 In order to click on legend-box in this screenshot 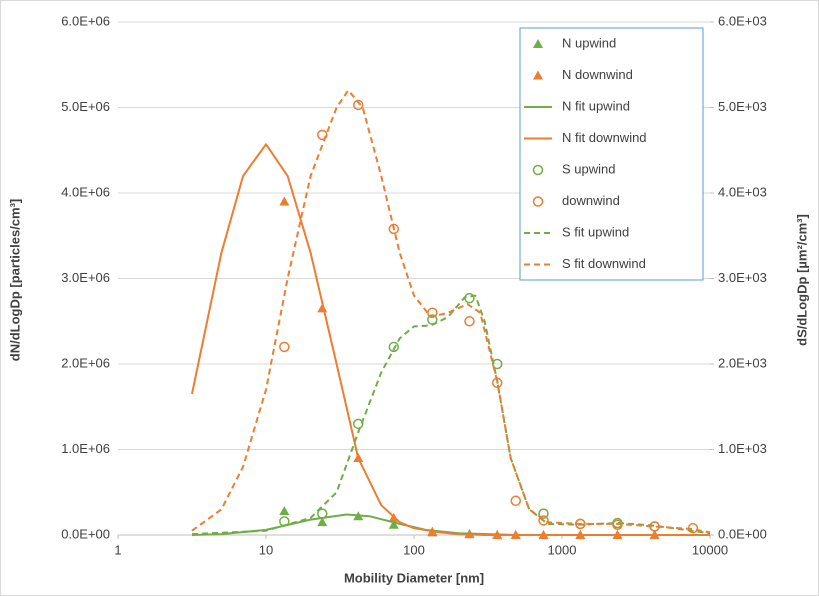, I will do `click(611, 154)`.